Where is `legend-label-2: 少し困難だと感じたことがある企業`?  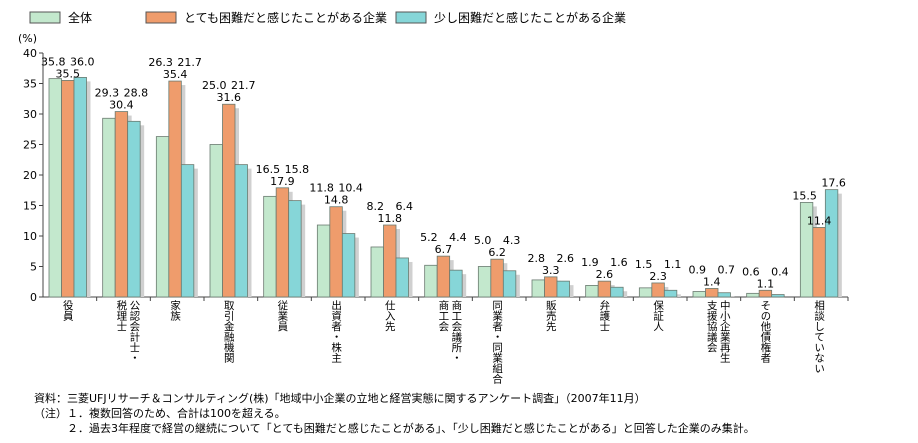 legend-label-2: 少し困難だと感じたことがある企業 is located at coordinates (530, 17).